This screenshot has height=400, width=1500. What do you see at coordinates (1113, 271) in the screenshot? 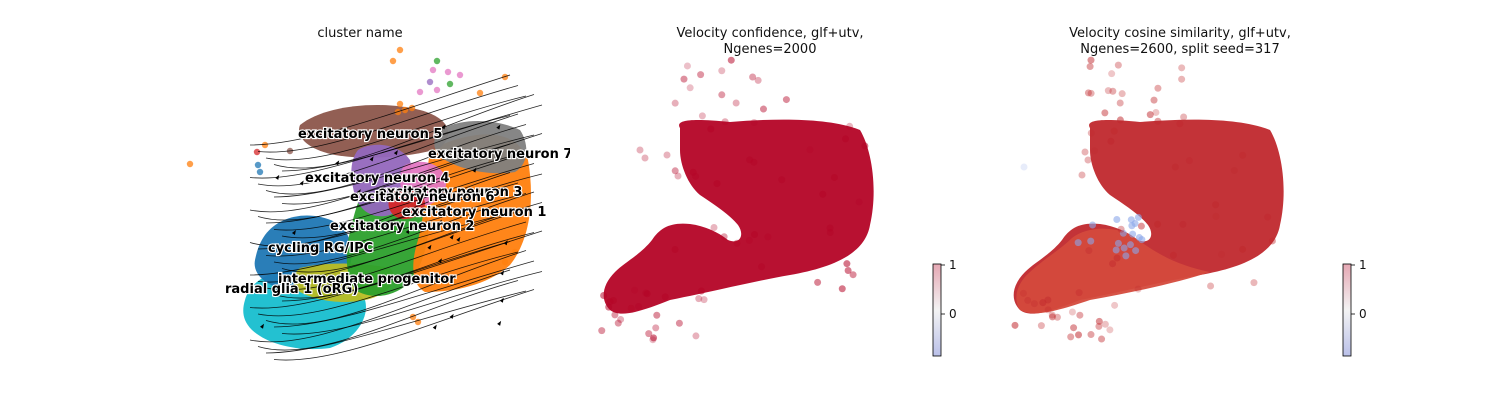
I see `progenitor-region` at bounding box center [1113, 271].